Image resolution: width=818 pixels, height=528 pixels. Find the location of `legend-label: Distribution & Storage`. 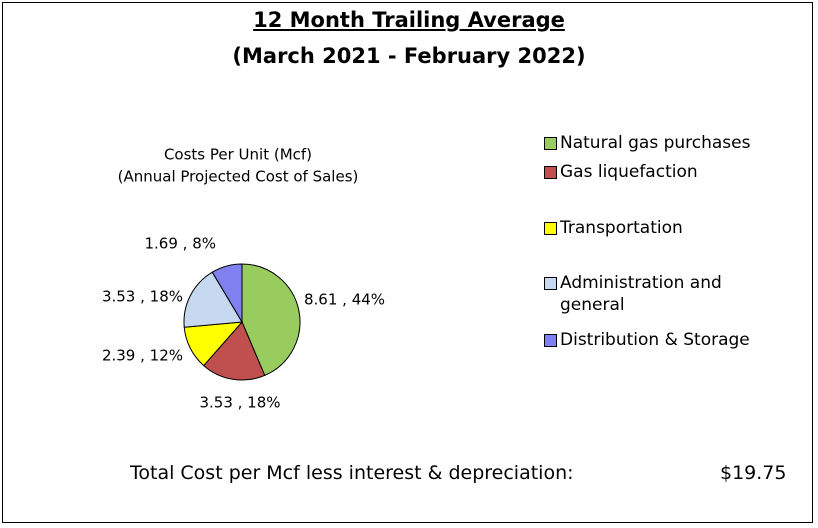

legend-label: Distribution & Storage is located at coordinates (655, 340).